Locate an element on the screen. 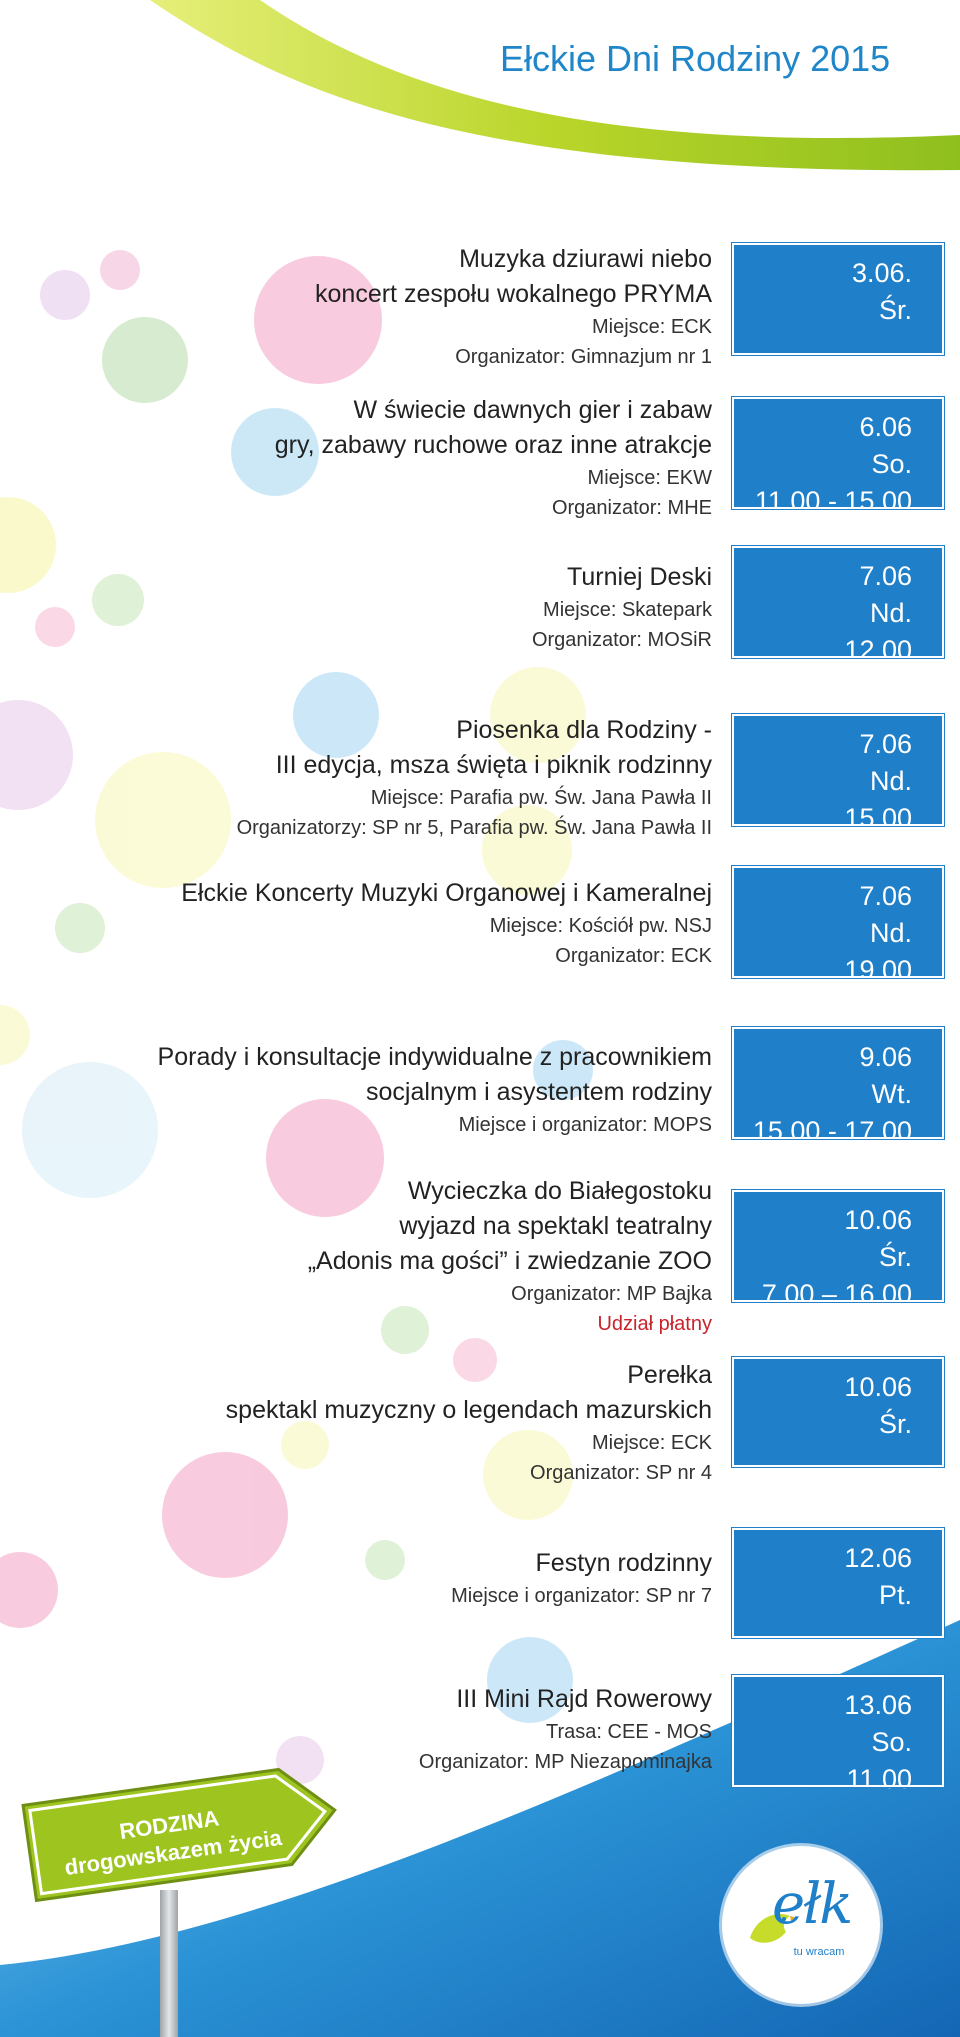 This screenshot has width=960, height=2037. event-date-badge: 9.06 Wt. 15.00 - 17.00 is located at coordinates (838, 1086).